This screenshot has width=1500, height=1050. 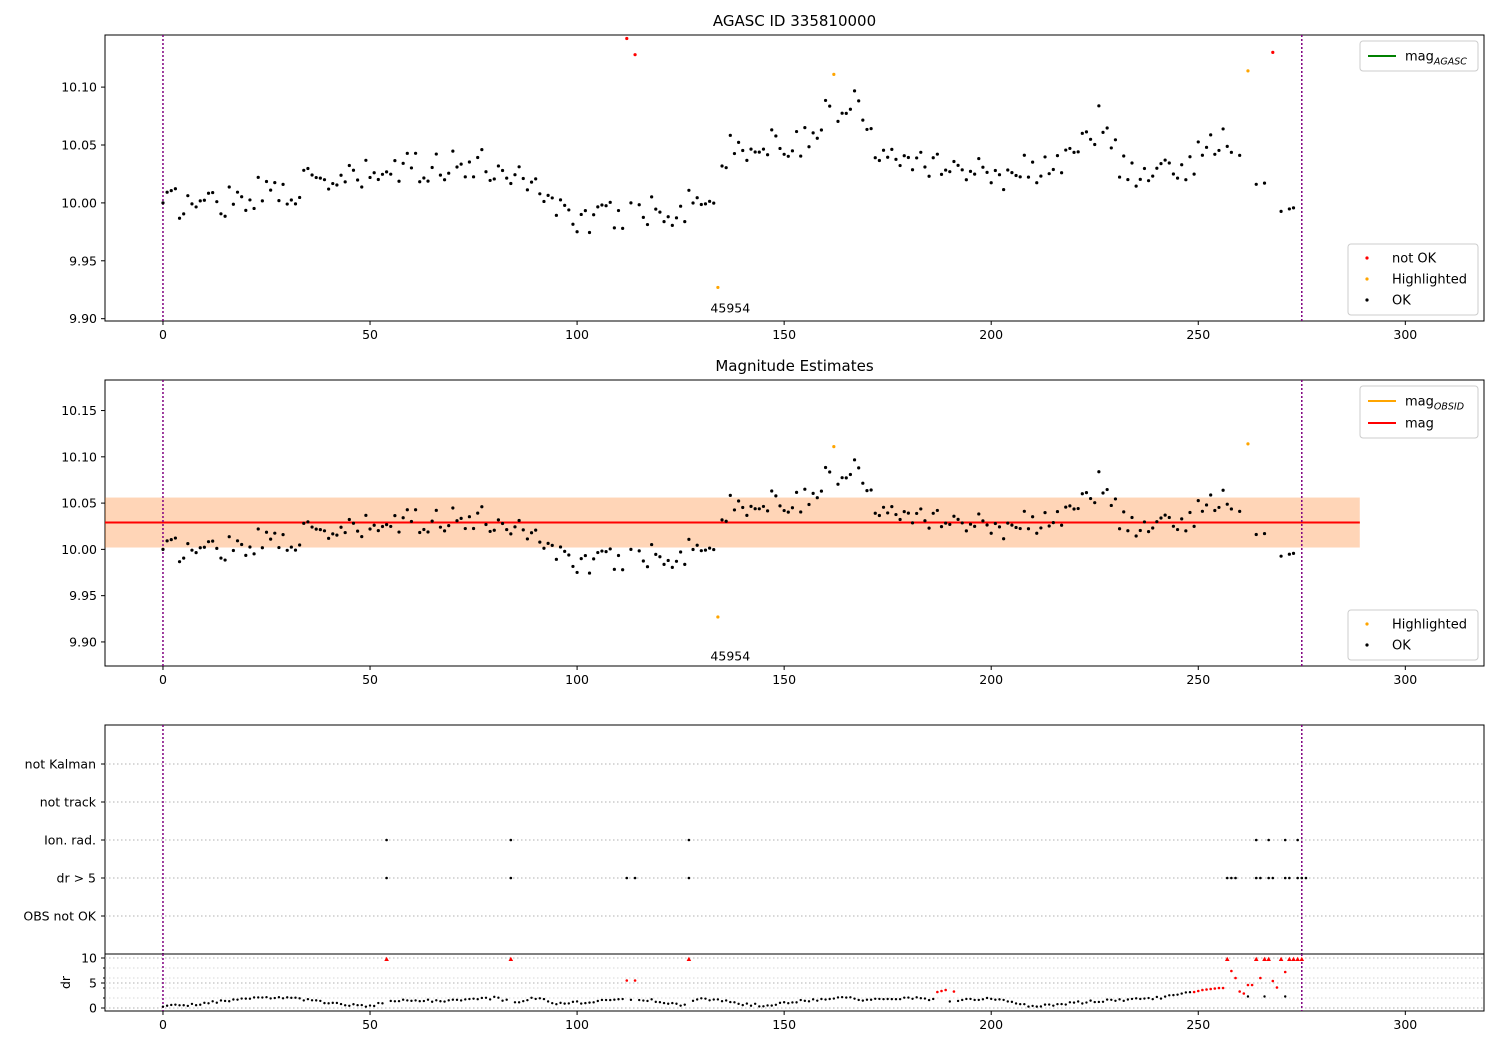 What do you see at coordinates (163, 1024) in the screenshot?
I see `x-tick-label: 0` at bounding box center [163, 1024].